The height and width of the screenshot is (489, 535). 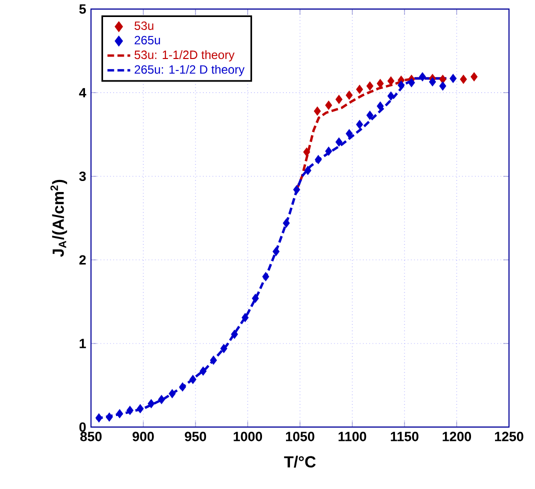 I want to click on legend-label: 53u: 1-1/2D theory, so click(x=184, y=56).